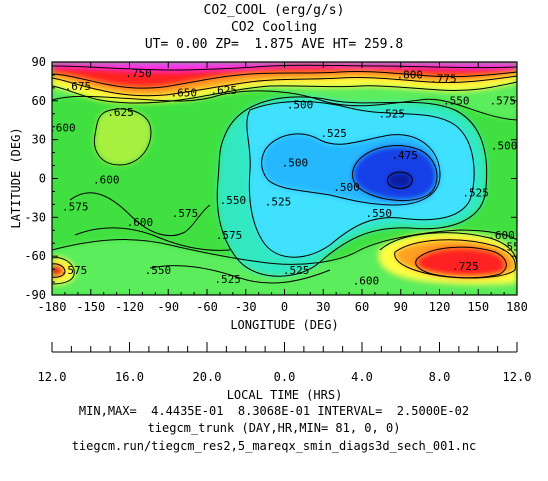 This screenshot has width=548, height=481. I want to click on contour-label: .750, so click(138, 73).